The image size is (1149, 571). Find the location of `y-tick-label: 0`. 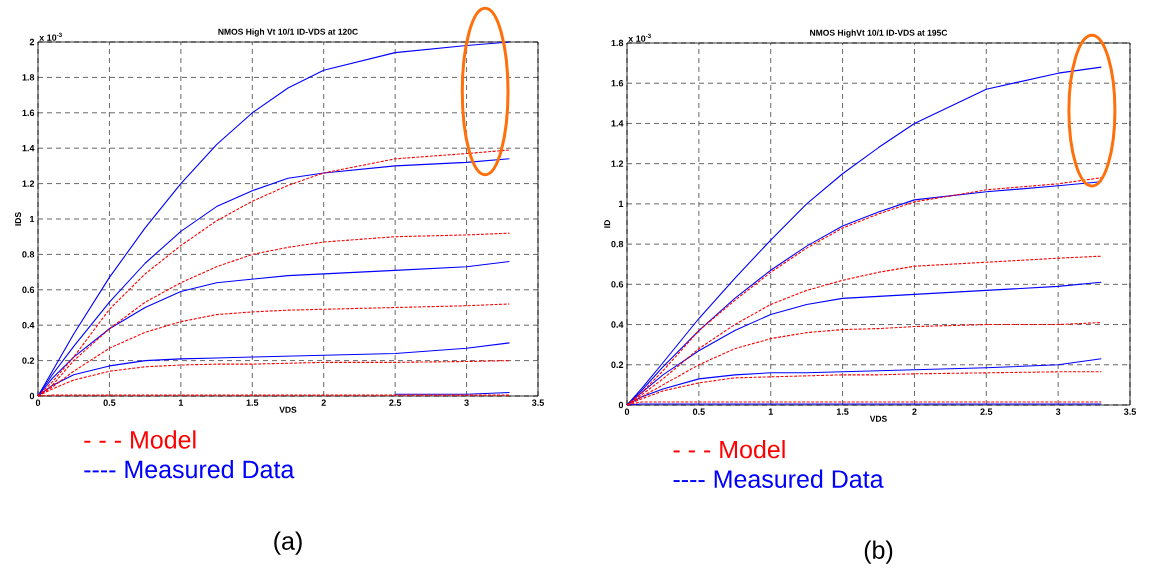

y-tick-label: 0 is located at coordinates (32, 396).